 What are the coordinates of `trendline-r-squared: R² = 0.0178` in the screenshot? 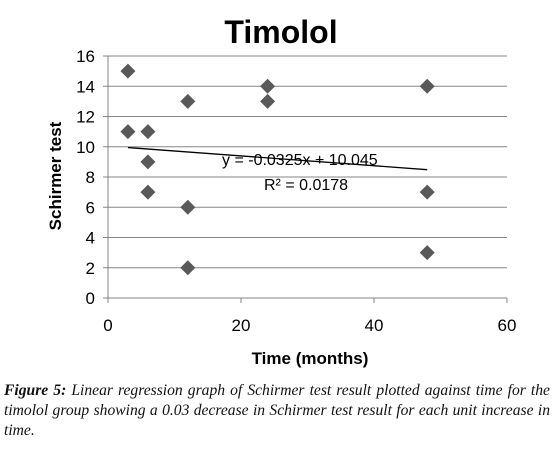 It's located at (306, 185).